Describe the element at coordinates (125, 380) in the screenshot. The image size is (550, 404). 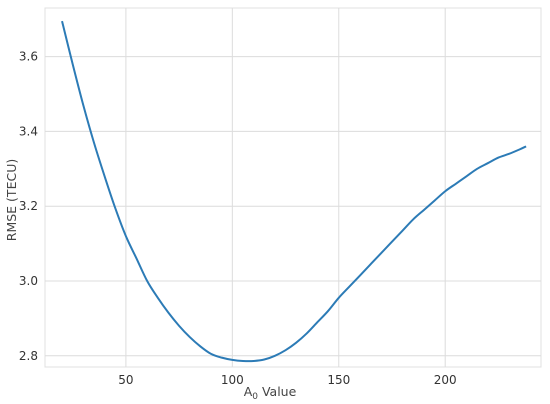
I see `x-tick-label: 50` at that location.